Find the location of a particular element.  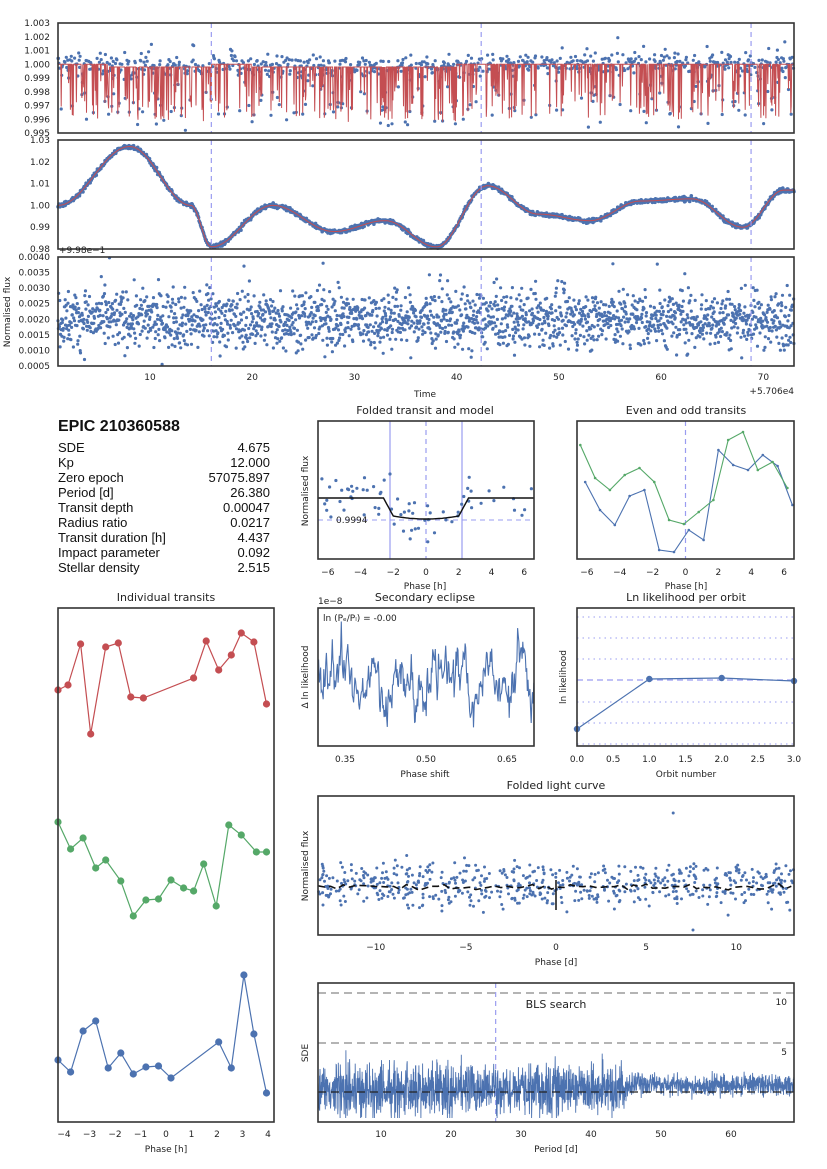

stat-value: 26.380 is located at coordinates (250, 492).